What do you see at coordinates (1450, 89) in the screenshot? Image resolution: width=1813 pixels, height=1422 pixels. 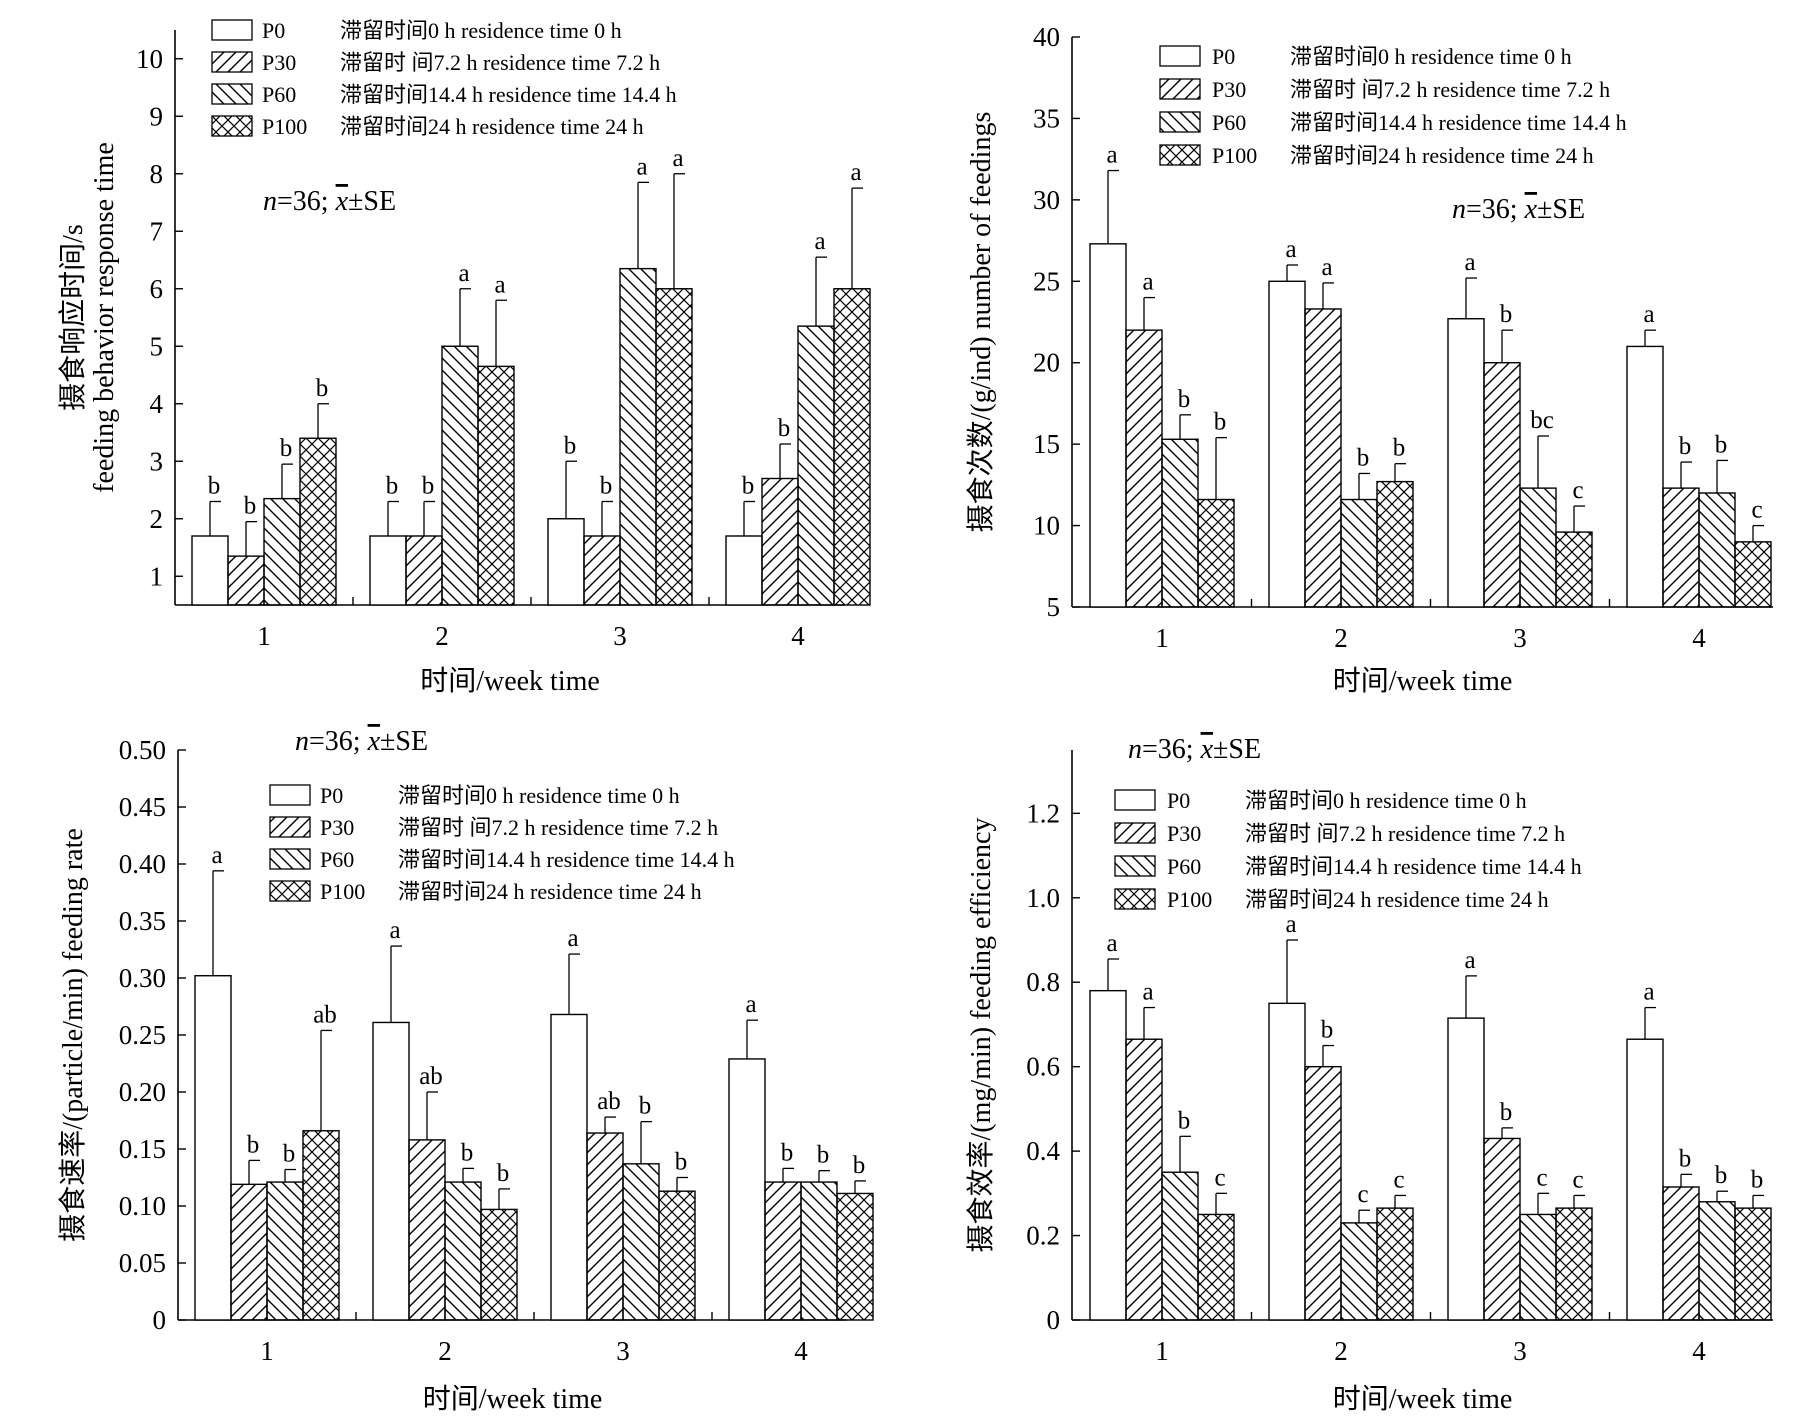 I see `legend-description: 滞留时 间7.2 h residence time 7.2 h` at bounding box center [1450, 89].